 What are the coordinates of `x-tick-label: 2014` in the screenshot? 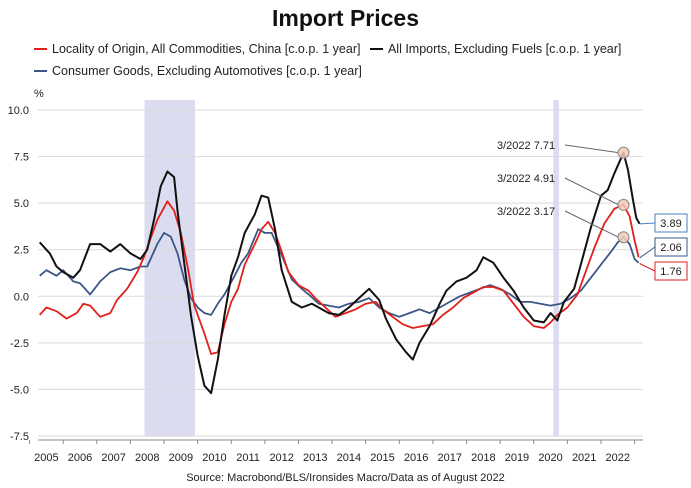 It's located at (349, 458).